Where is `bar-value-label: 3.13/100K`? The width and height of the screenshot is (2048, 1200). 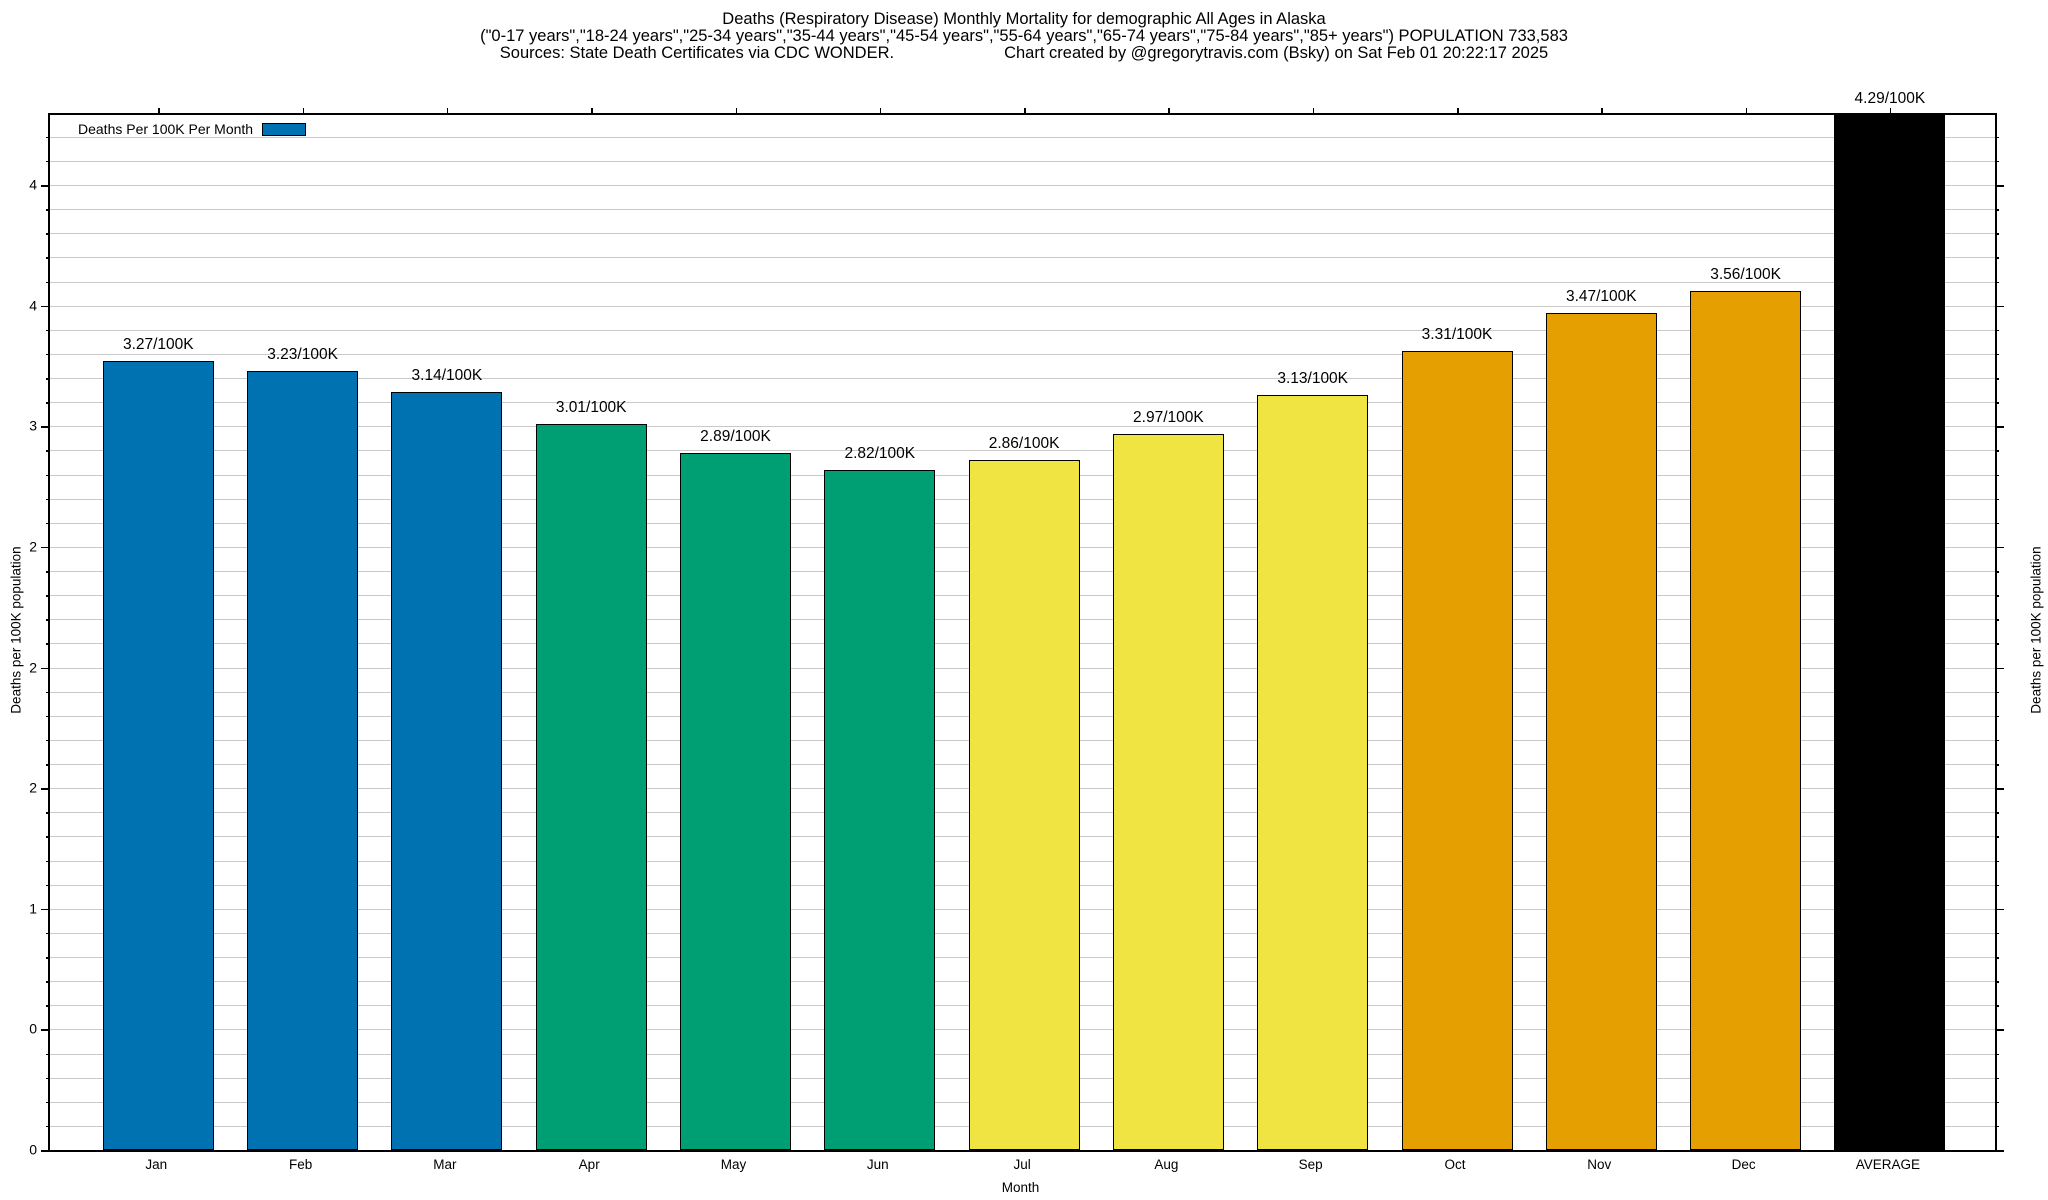 bar-value-label: 3.13/100K is located at coordinates (1313, 378).